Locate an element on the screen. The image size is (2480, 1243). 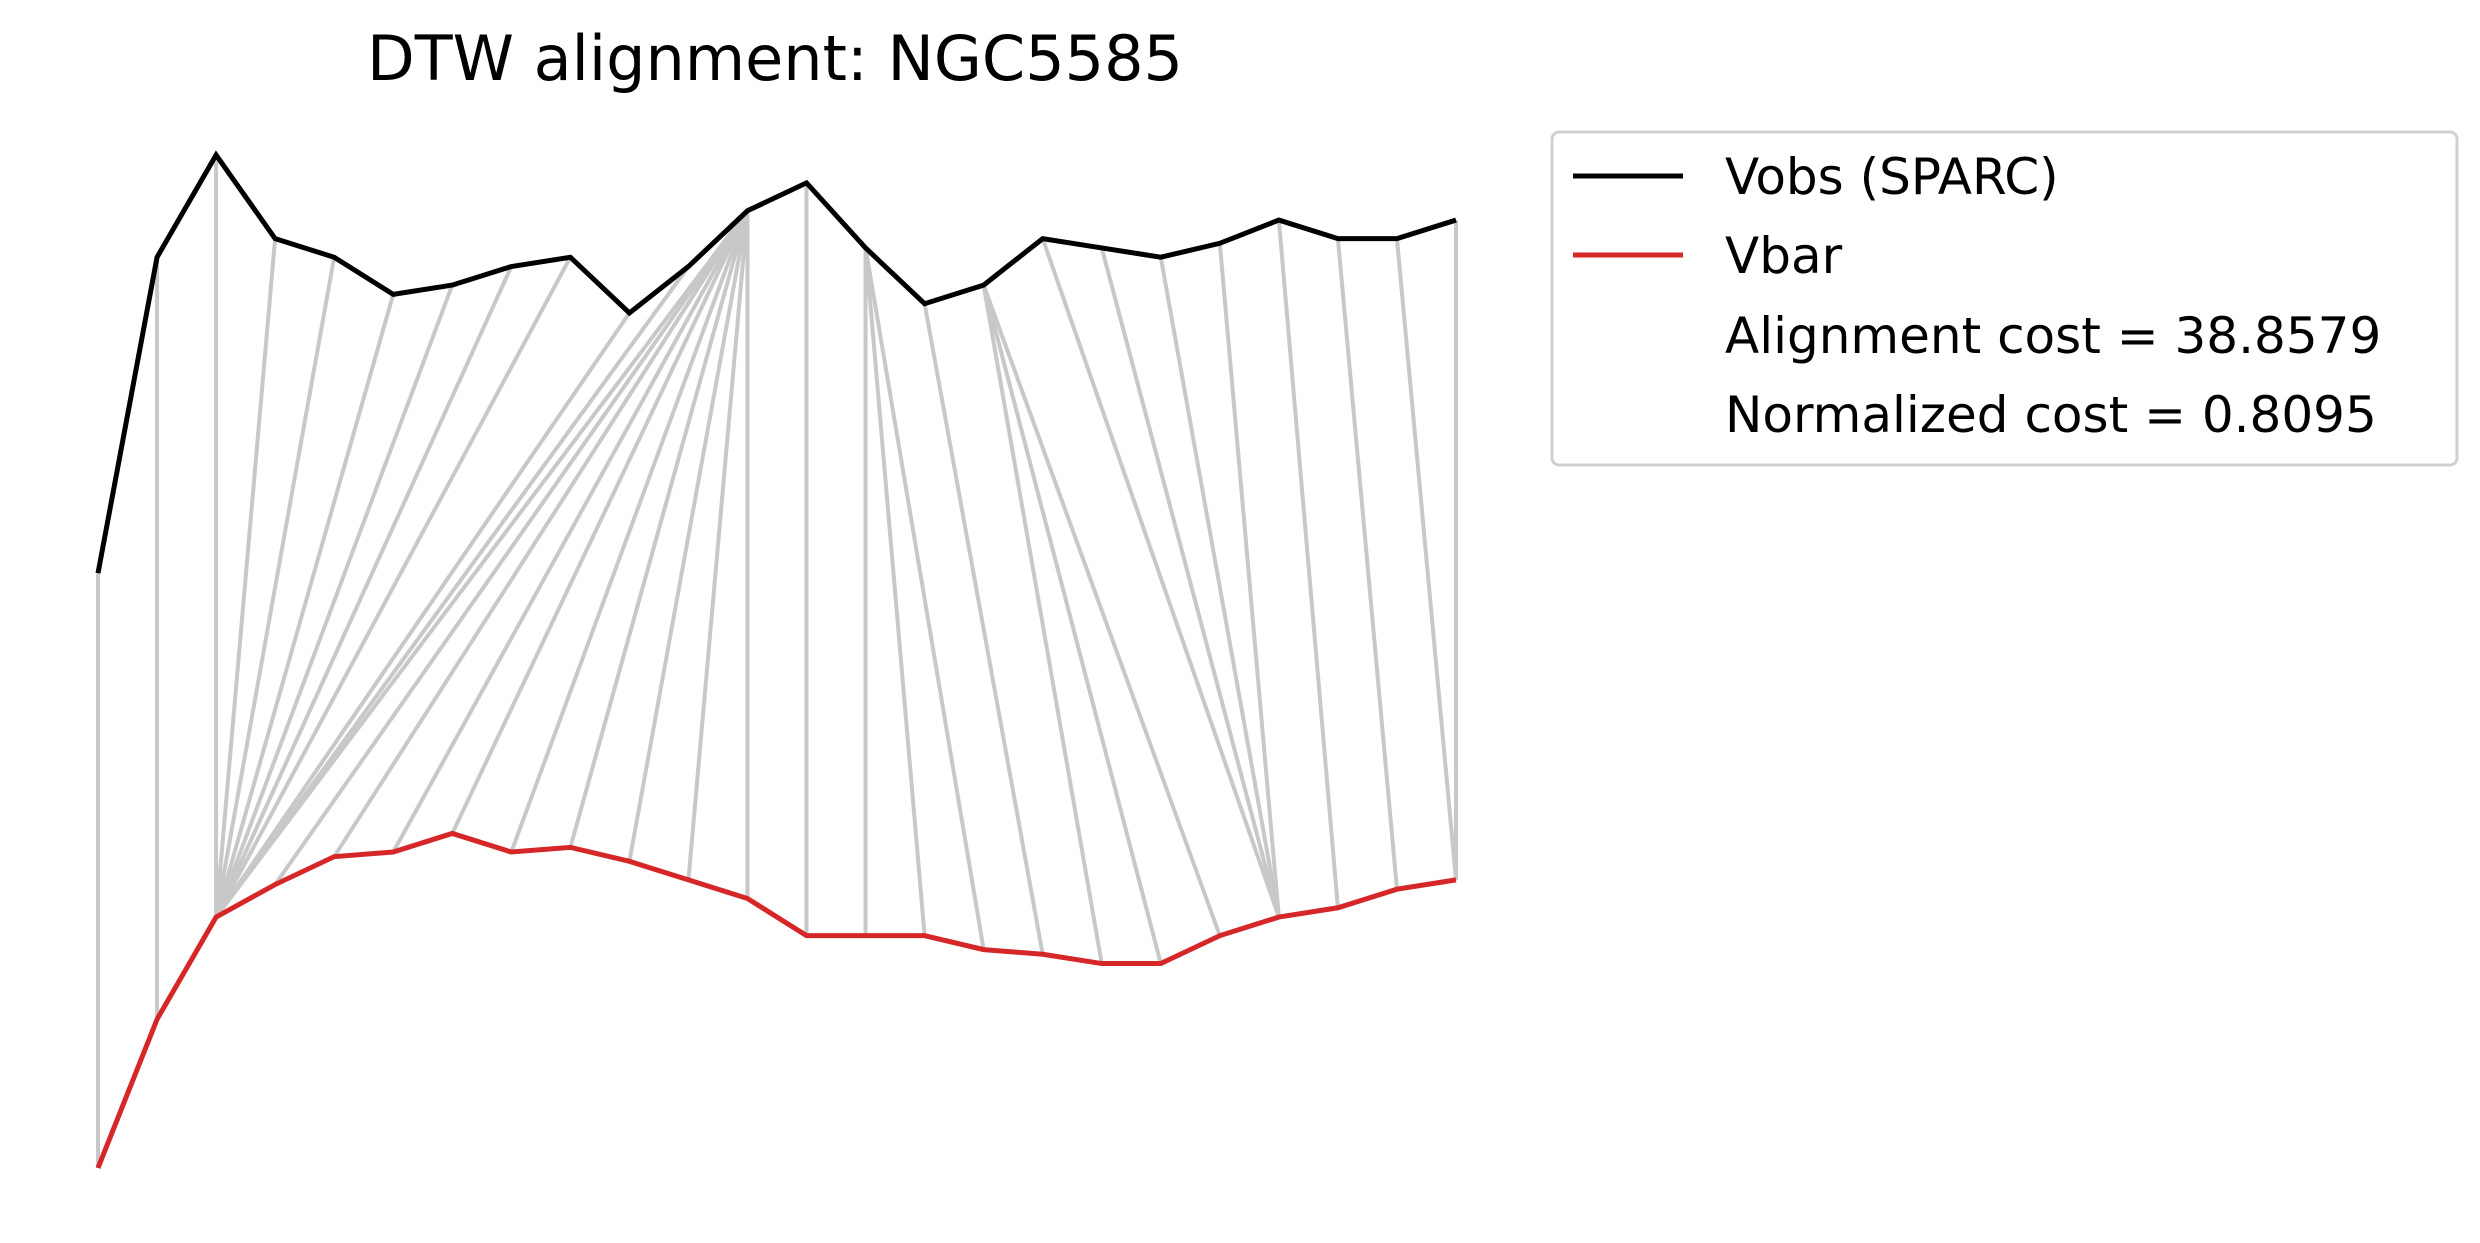
legend-label-vobs: Vobs (SPARC) is located at coordinates (1892, 177).